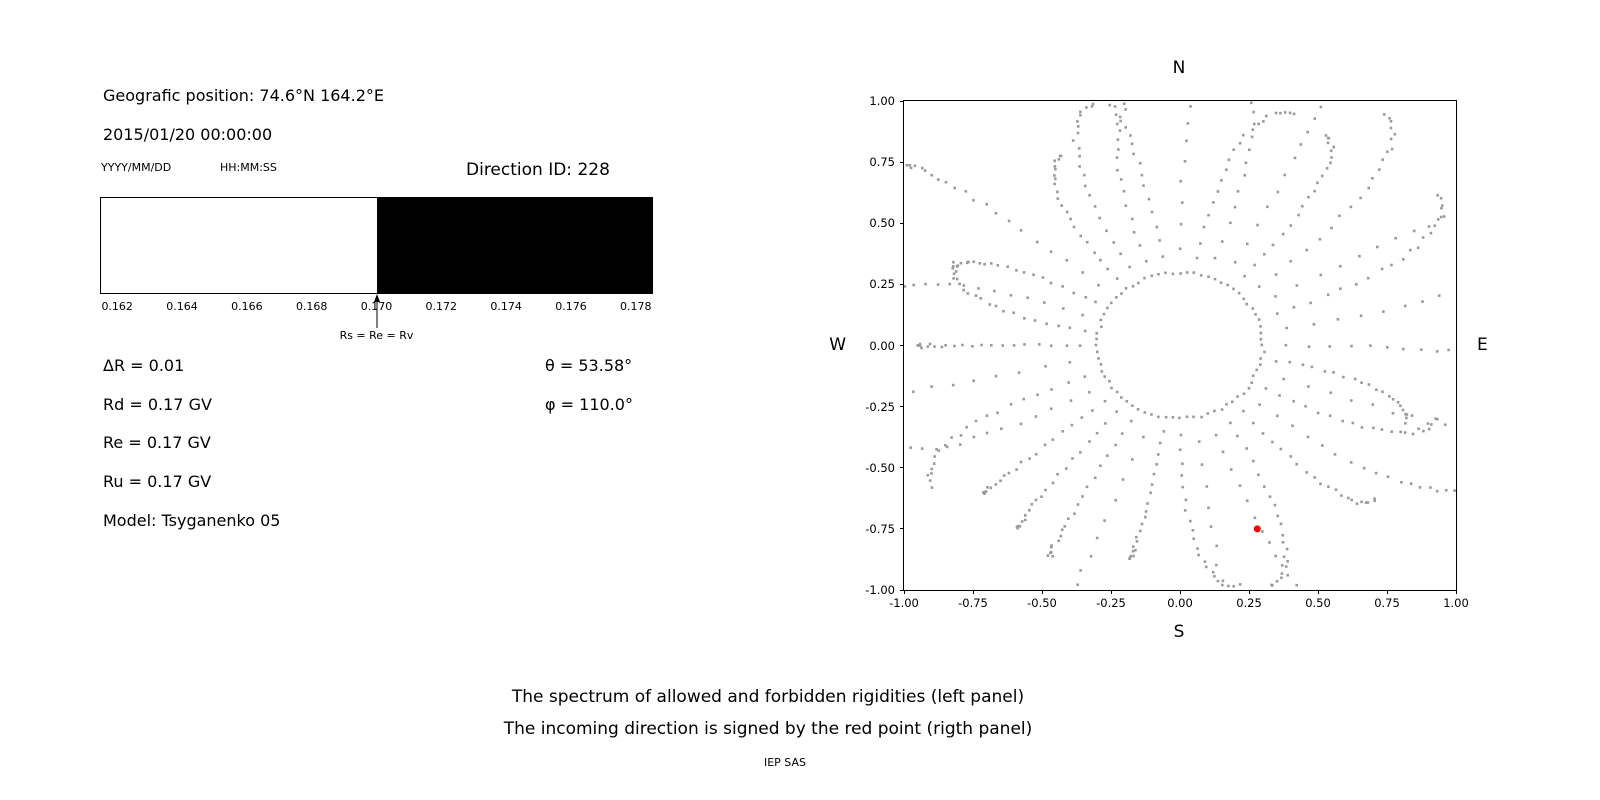 The height and width of the screenshot is (800, 1600). What do you see at coordinates (882, 101) in the screenshot?
I see `y-tick-label: 1.00` at bounding box center [882, 101].